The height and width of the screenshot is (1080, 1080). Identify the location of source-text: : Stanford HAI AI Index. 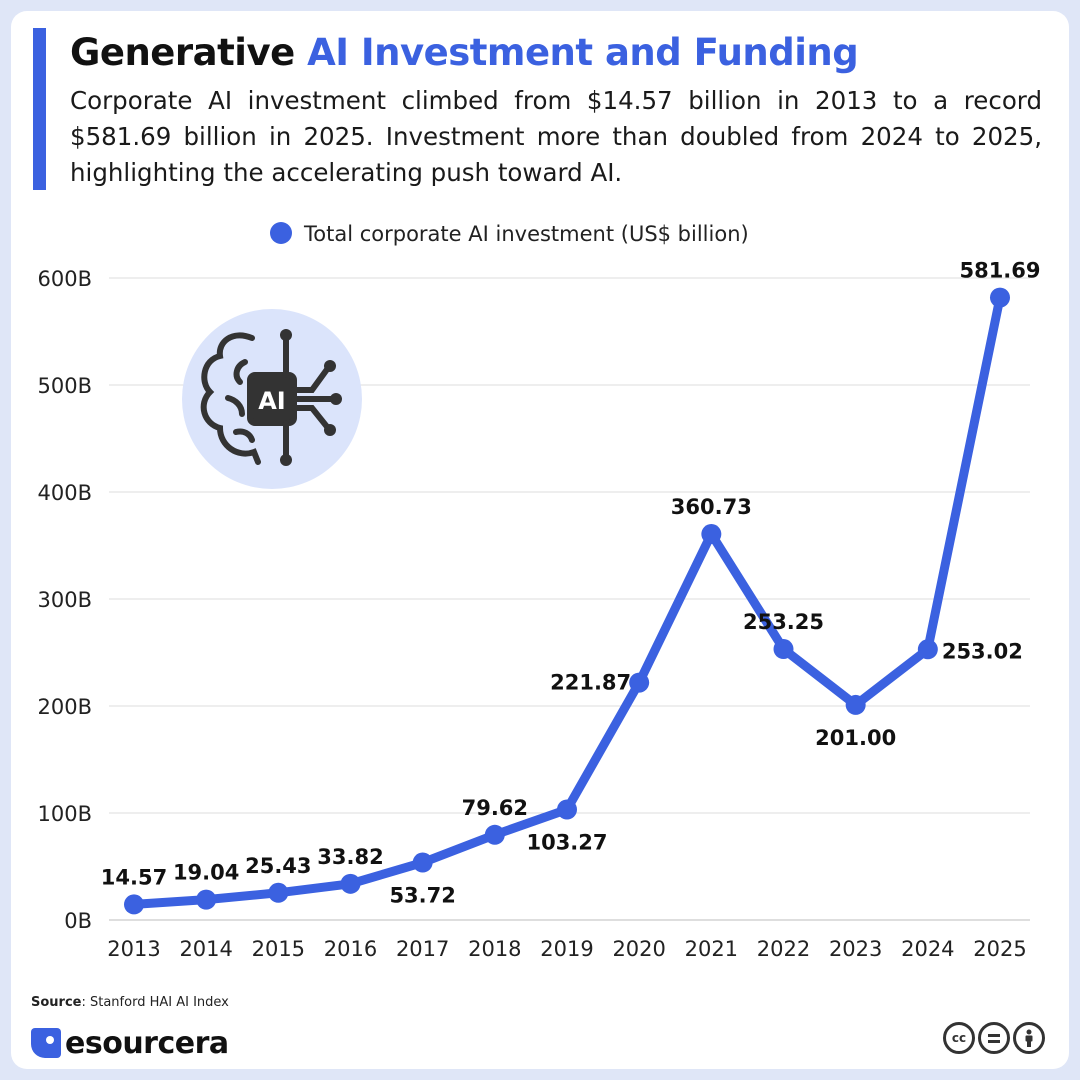
(155, 1002).